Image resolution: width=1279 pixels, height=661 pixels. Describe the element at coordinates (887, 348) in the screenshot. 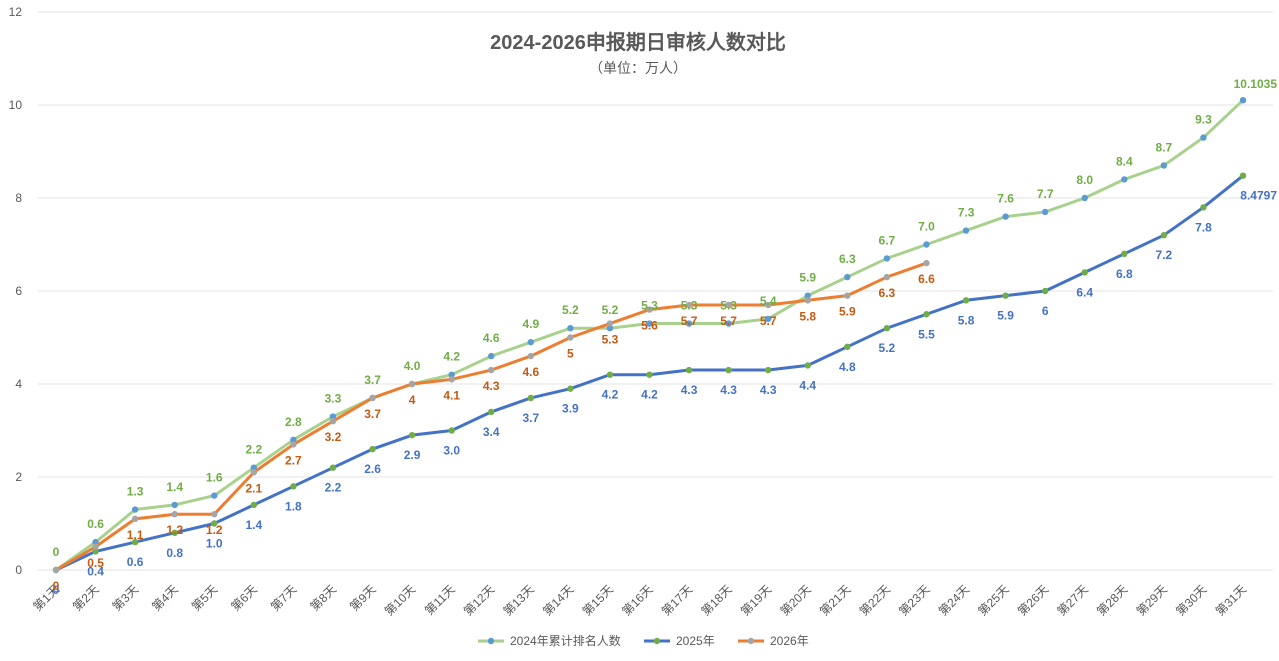

I see `data-label: 5.2` at that location.